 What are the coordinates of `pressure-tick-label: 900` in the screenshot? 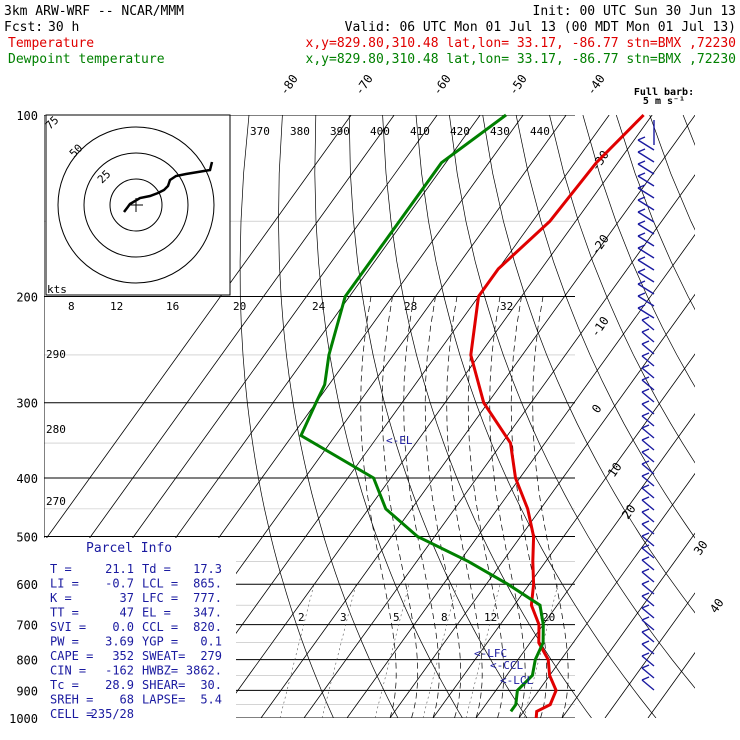 It's located at (27, 691).